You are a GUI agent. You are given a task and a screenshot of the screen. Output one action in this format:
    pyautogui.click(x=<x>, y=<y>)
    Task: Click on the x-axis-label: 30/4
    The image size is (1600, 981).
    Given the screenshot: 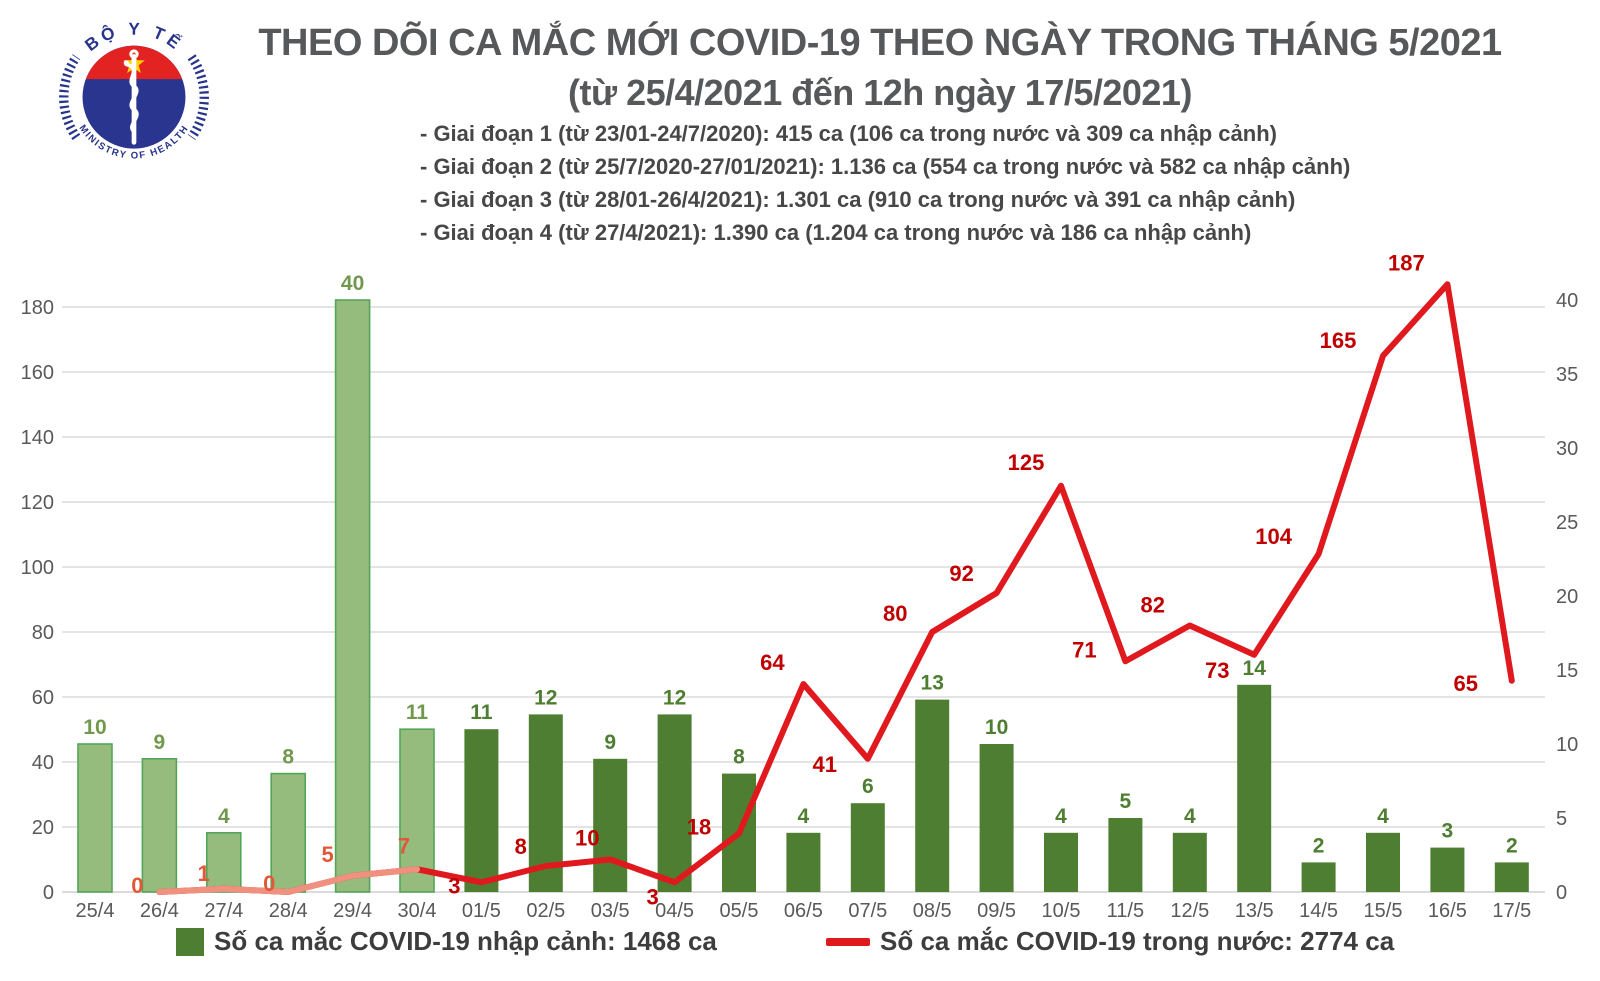 What is the action you would take?
    pyautogui.click(x=417, y=910)
    